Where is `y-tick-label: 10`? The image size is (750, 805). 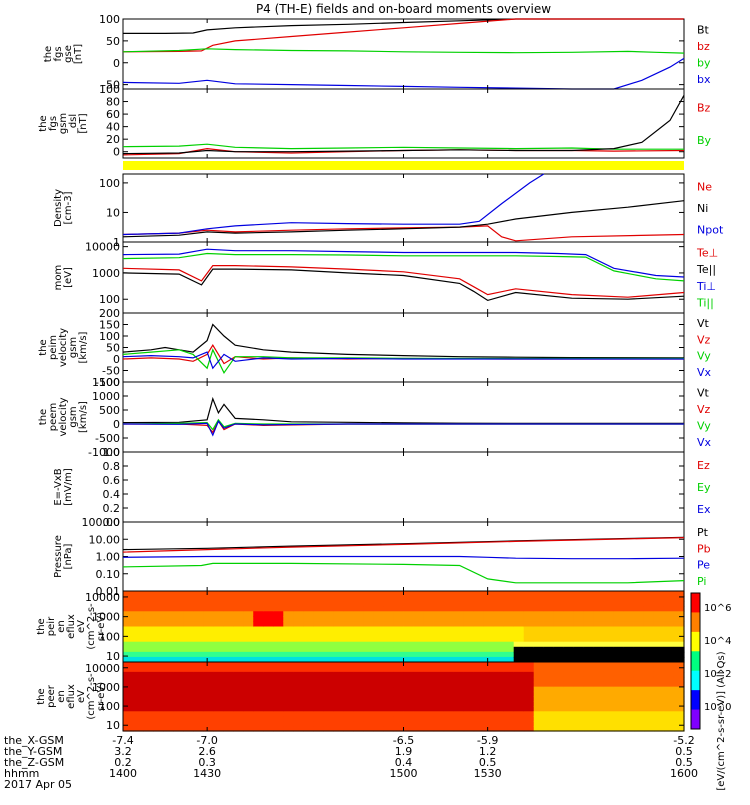
y-tick-label: 10 is located at coordinates (113, 725).